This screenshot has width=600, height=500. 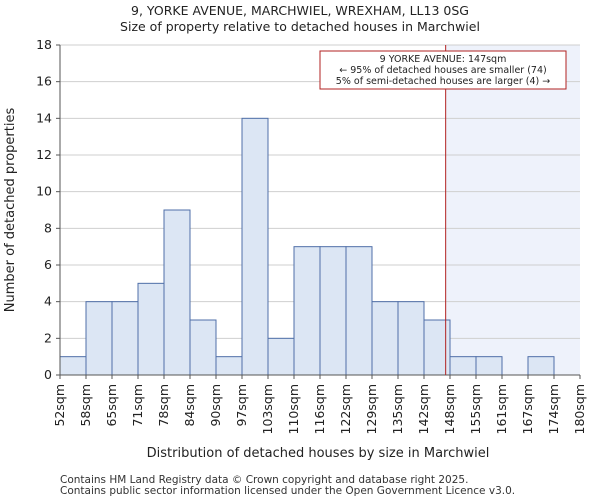 What do you see at coordinates (163, 405) in the screenshot?
I see `x-tick-label-78sqm: 78sqm` at bounding box center [163, 405].